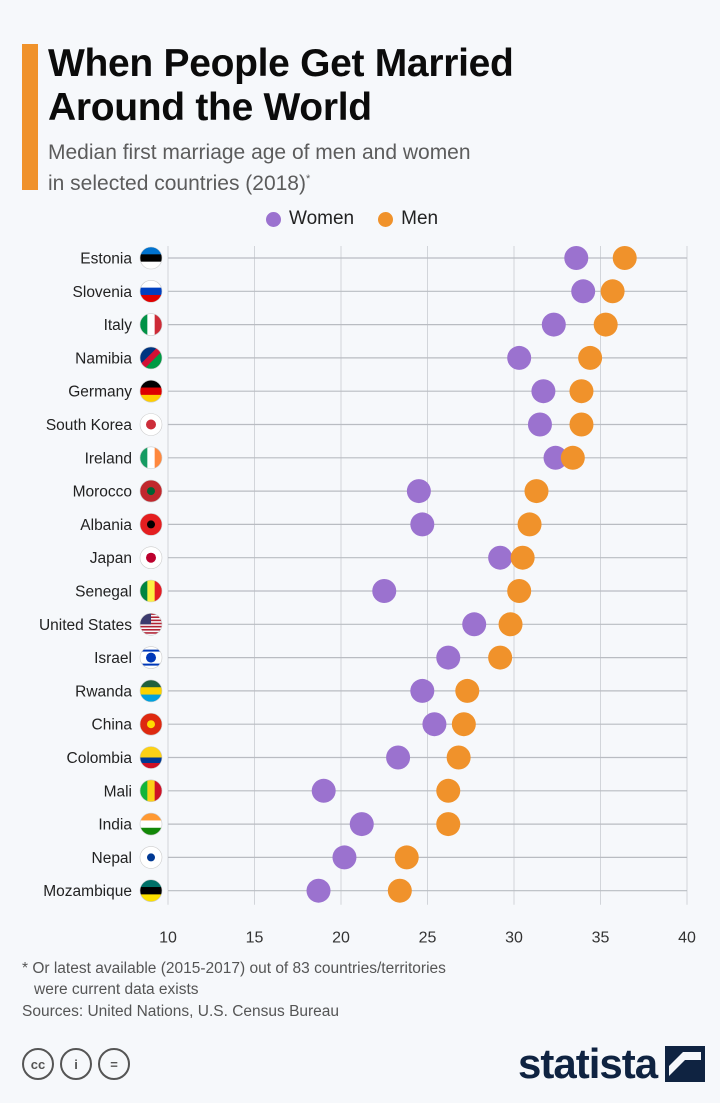 This screenshot has height=1103, width=720. What do you see at coordinates (111, 558) in the screenshot?
I see `country-label: Japan` at bounding box center [111, 558].